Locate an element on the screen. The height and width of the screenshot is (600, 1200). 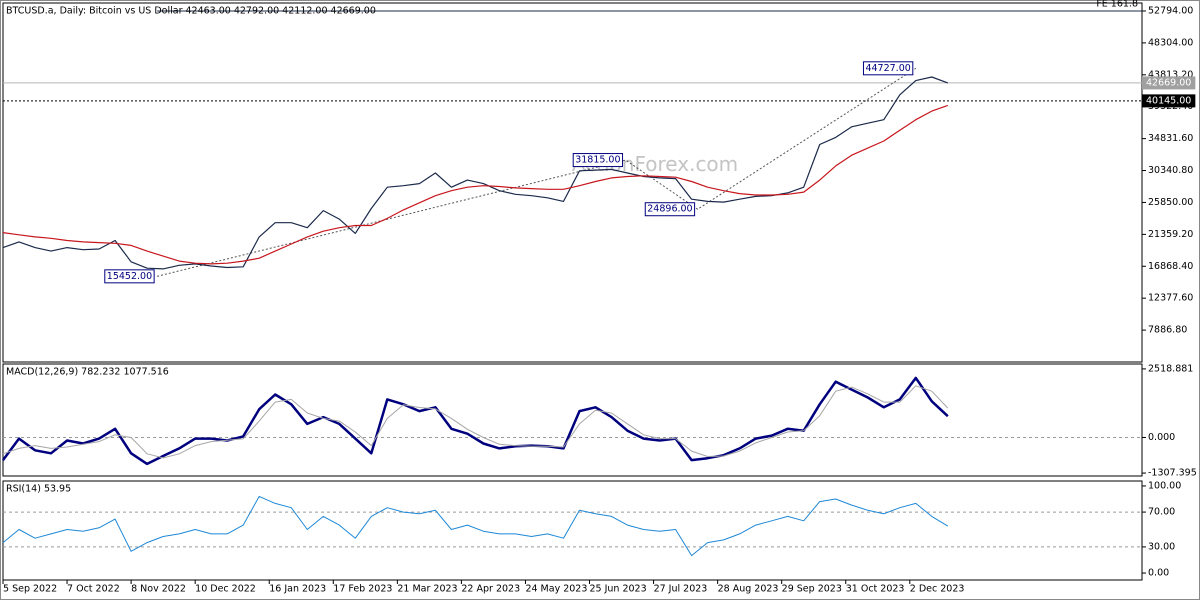
x-tick-label: 17 Feb 2023 is located at coordinates (362, 589).